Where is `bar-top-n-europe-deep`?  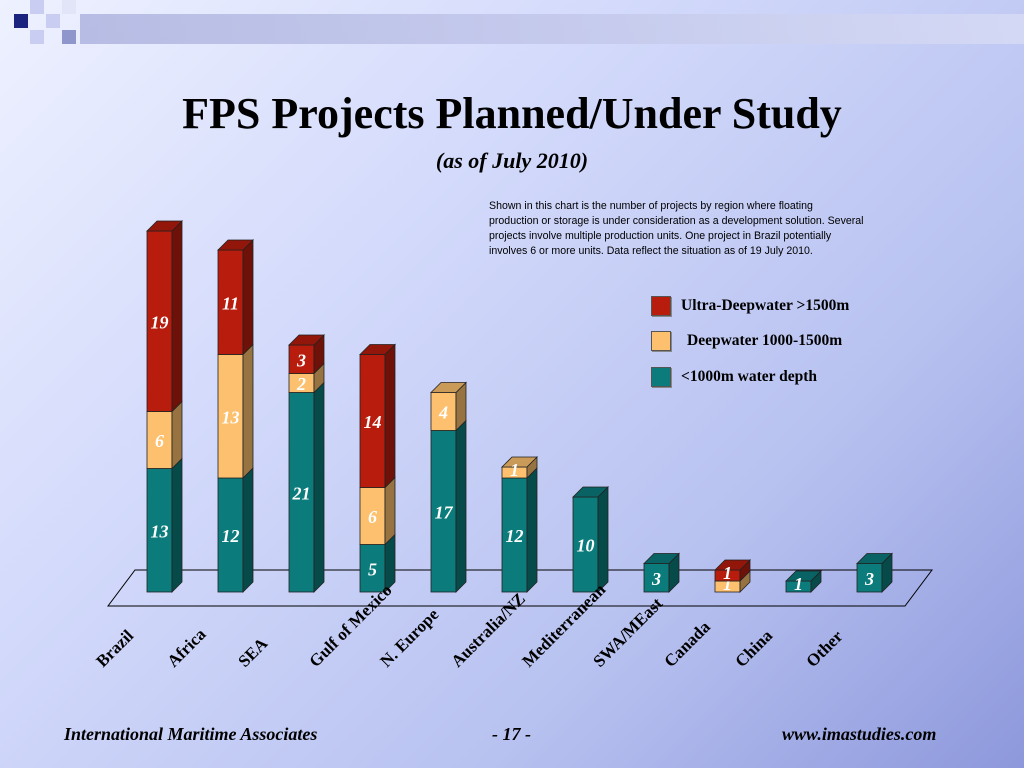 bar-top-n-europe-deep is located at coordinates (448, 387).